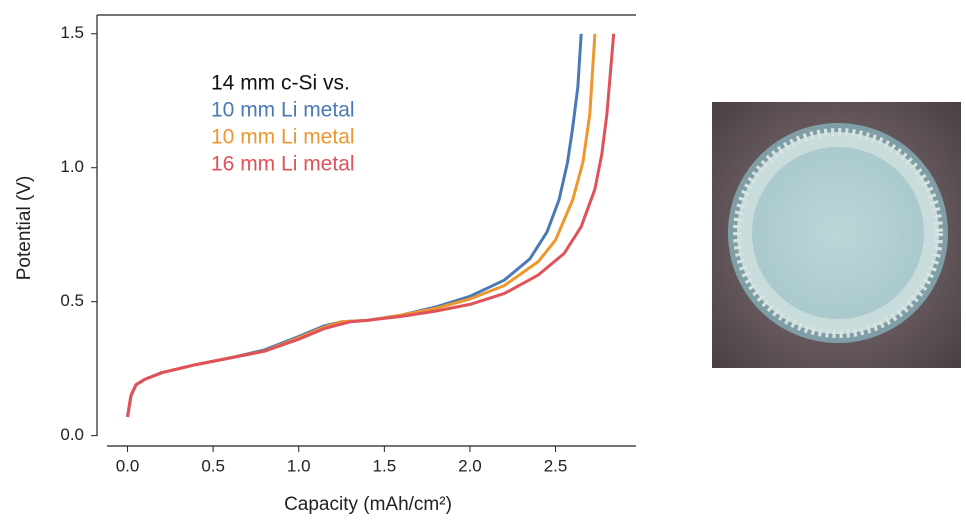 The width and height of the screenshot is (966, 527). Describe the element at coordinates (283, 164) in the screenshot. I see `legend-entry: 16 mm Li metal` at that location.